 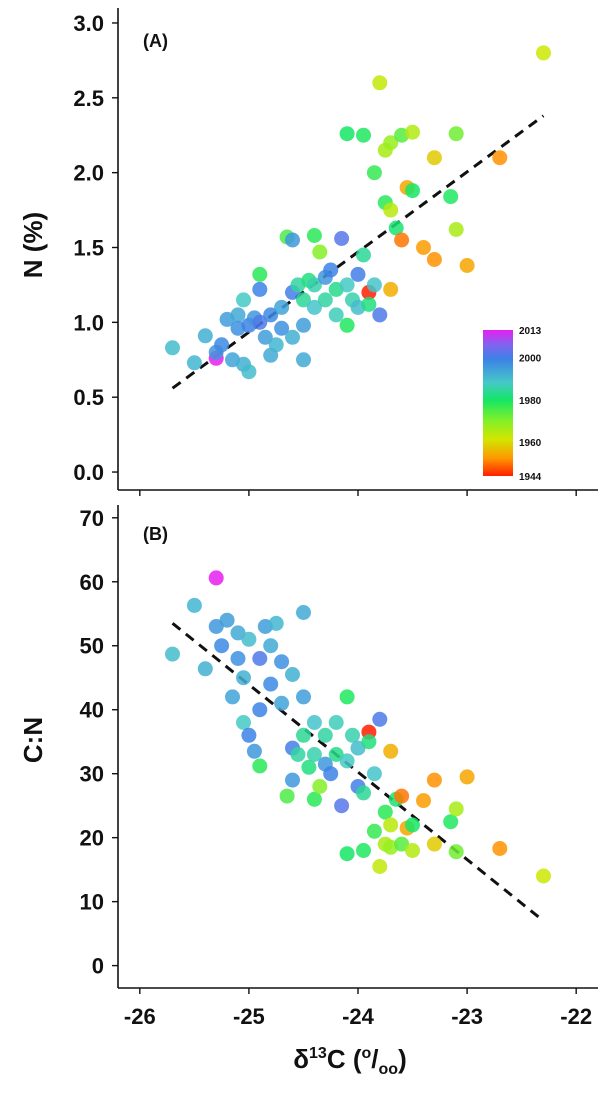 I want to click on colorbar-tick-label: 1960, so click(x=530, y=443).